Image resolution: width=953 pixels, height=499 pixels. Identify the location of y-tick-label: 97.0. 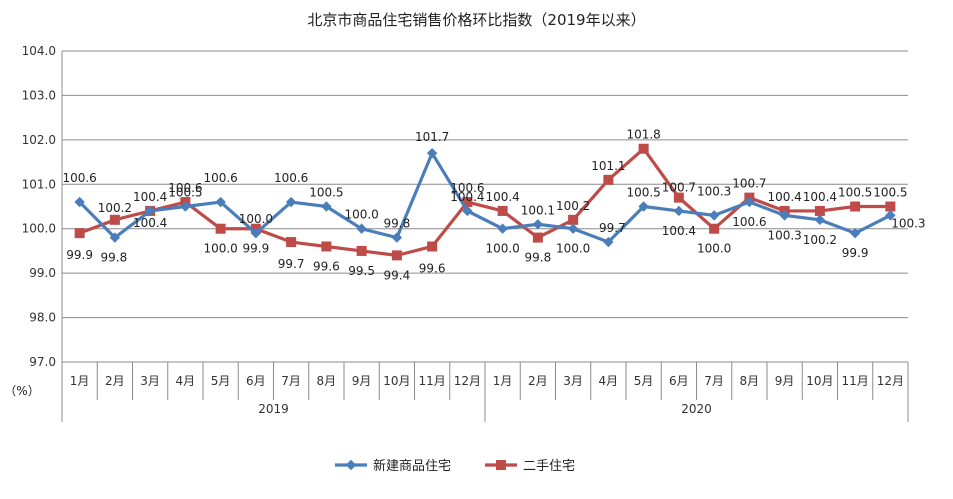
(42, 362).